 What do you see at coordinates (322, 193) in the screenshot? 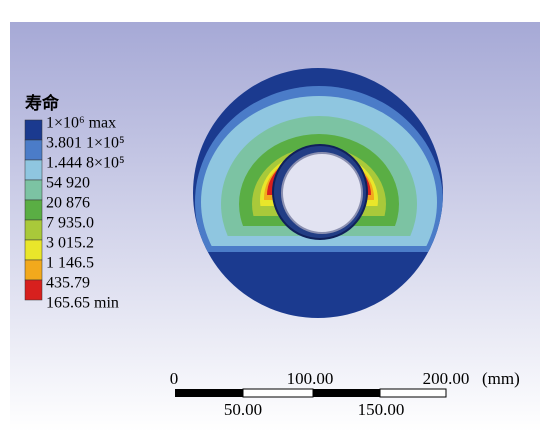
I see `hole` at bounding box center [322, 193].